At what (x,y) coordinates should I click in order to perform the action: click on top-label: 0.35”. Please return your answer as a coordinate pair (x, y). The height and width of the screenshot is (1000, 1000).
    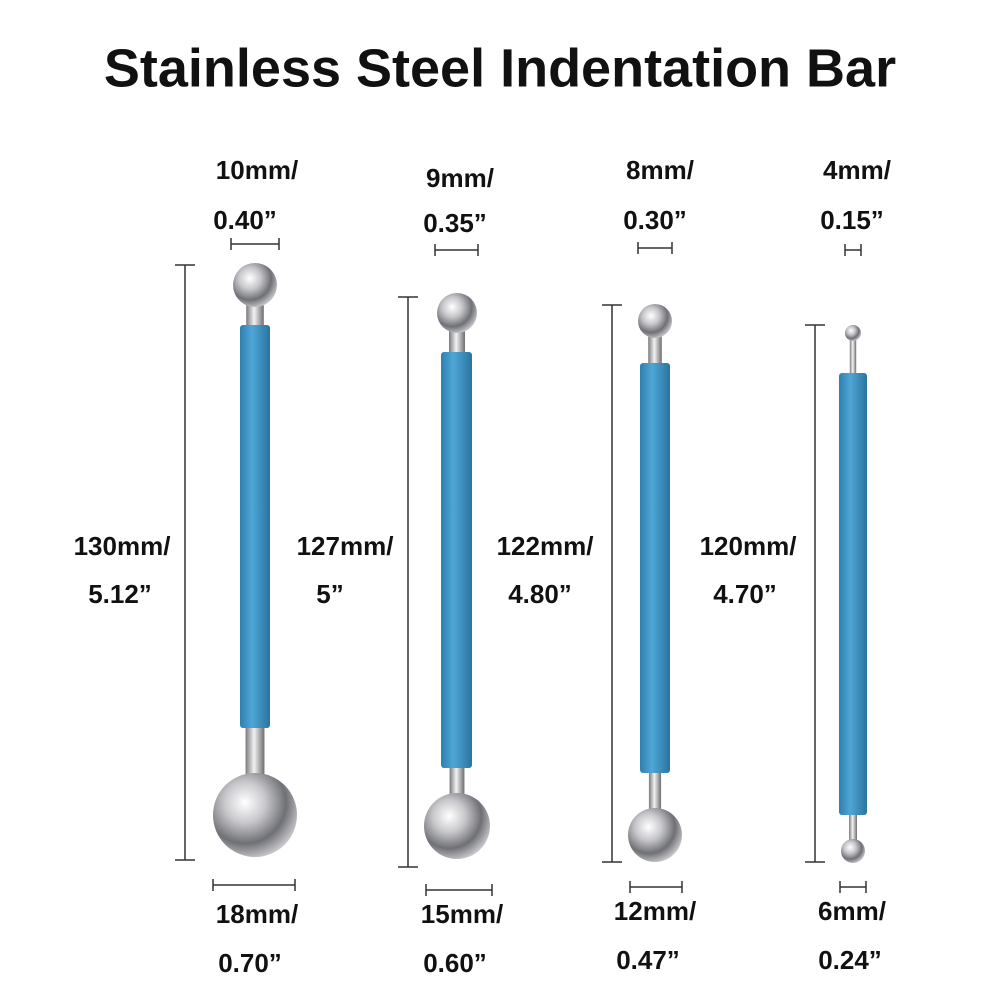
    Looking at the image, I should click on (455, 223).